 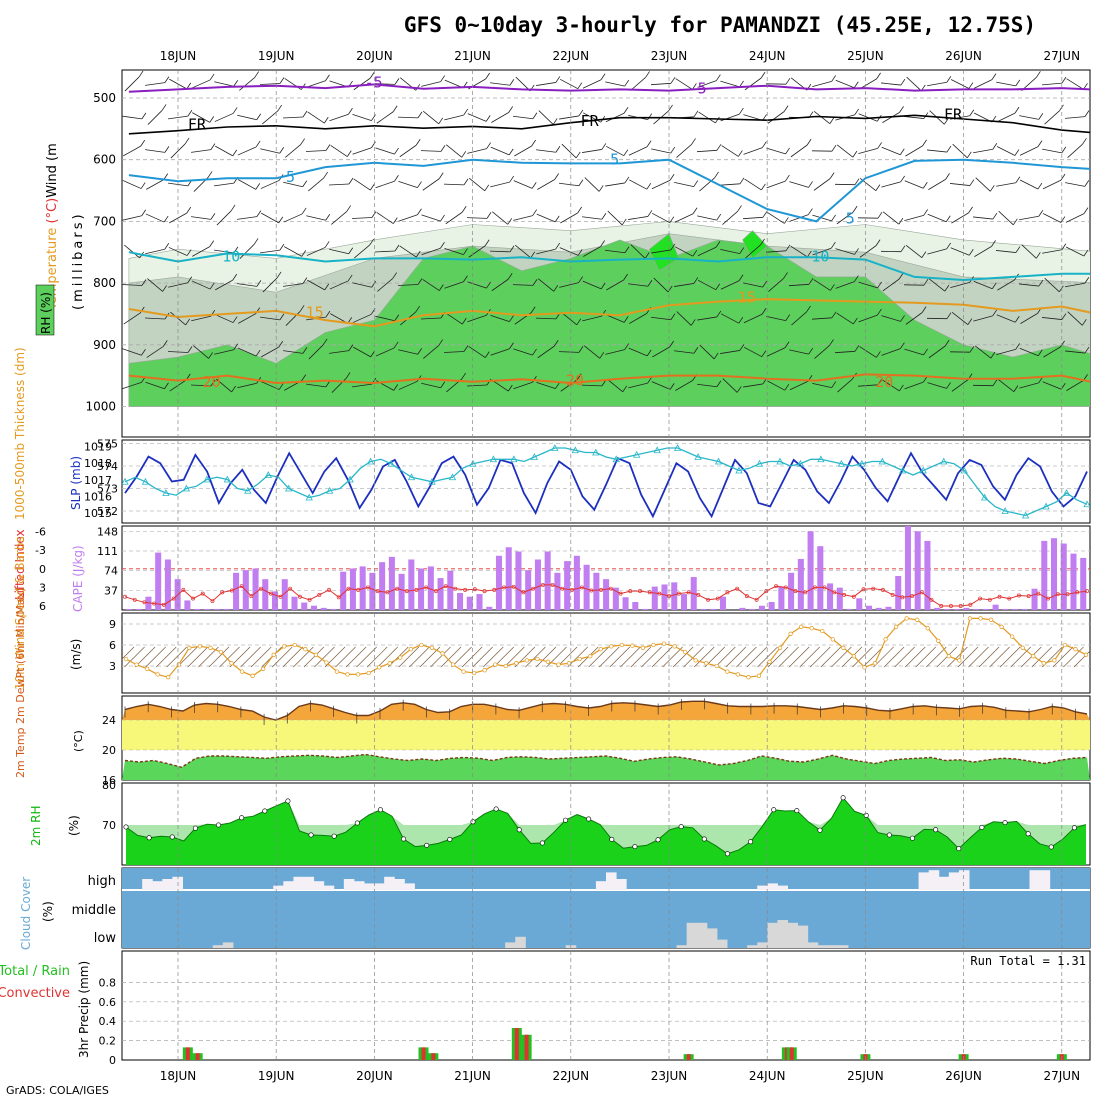 I want to click on temp-line, so click(x=606, y=710).